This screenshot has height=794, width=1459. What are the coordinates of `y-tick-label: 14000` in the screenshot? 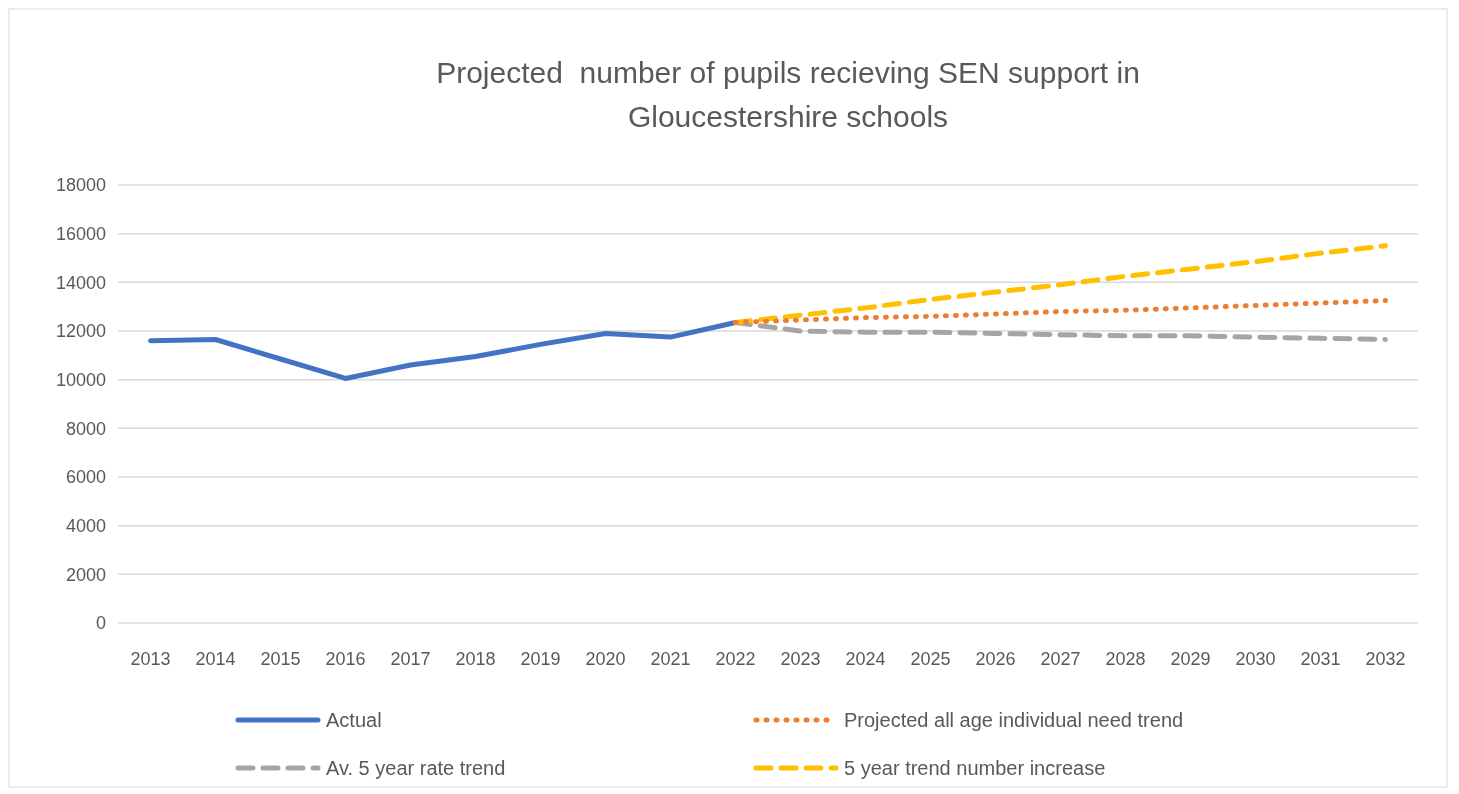 It's located at (80, 282).